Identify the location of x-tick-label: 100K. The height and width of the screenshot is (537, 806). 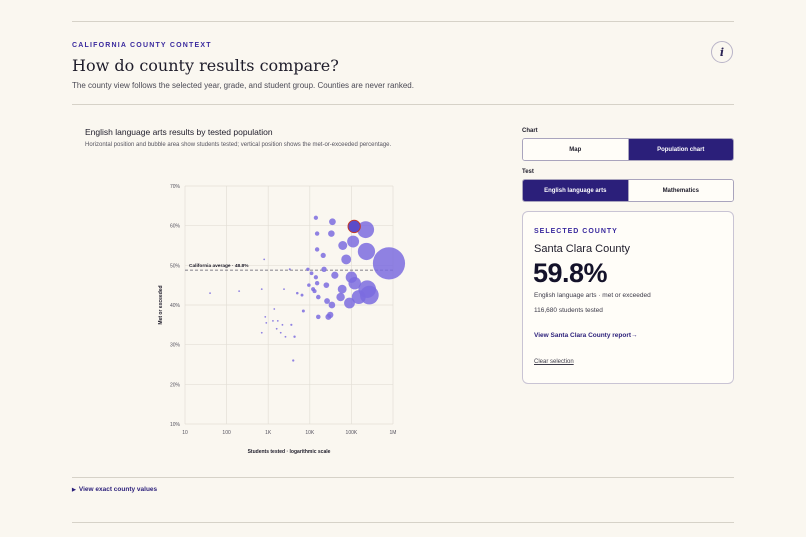
(352, 433).